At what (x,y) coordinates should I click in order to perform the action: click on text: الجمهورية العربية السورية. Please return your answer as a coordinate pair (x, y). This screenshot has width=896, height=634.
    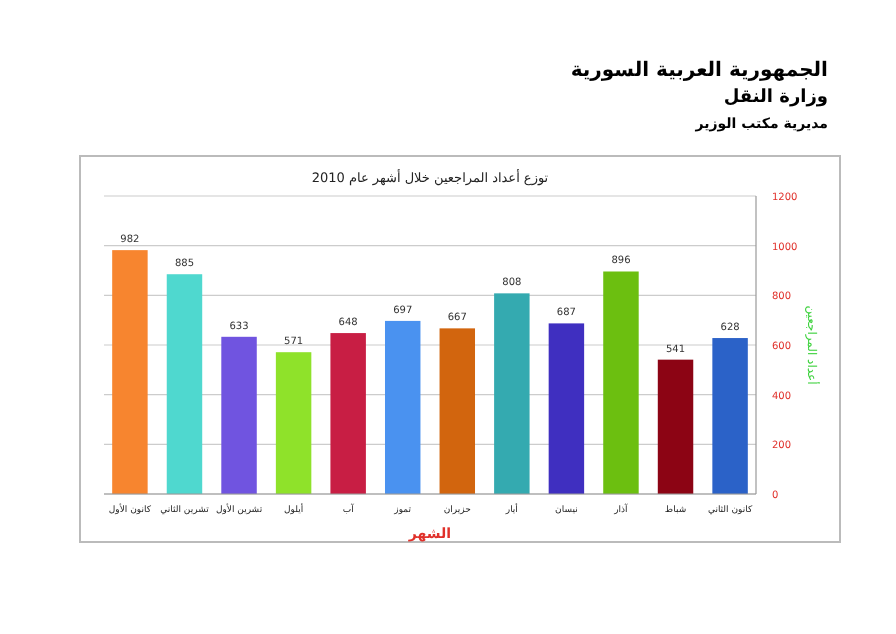
    Looking at the image, I should click on (699, 71).